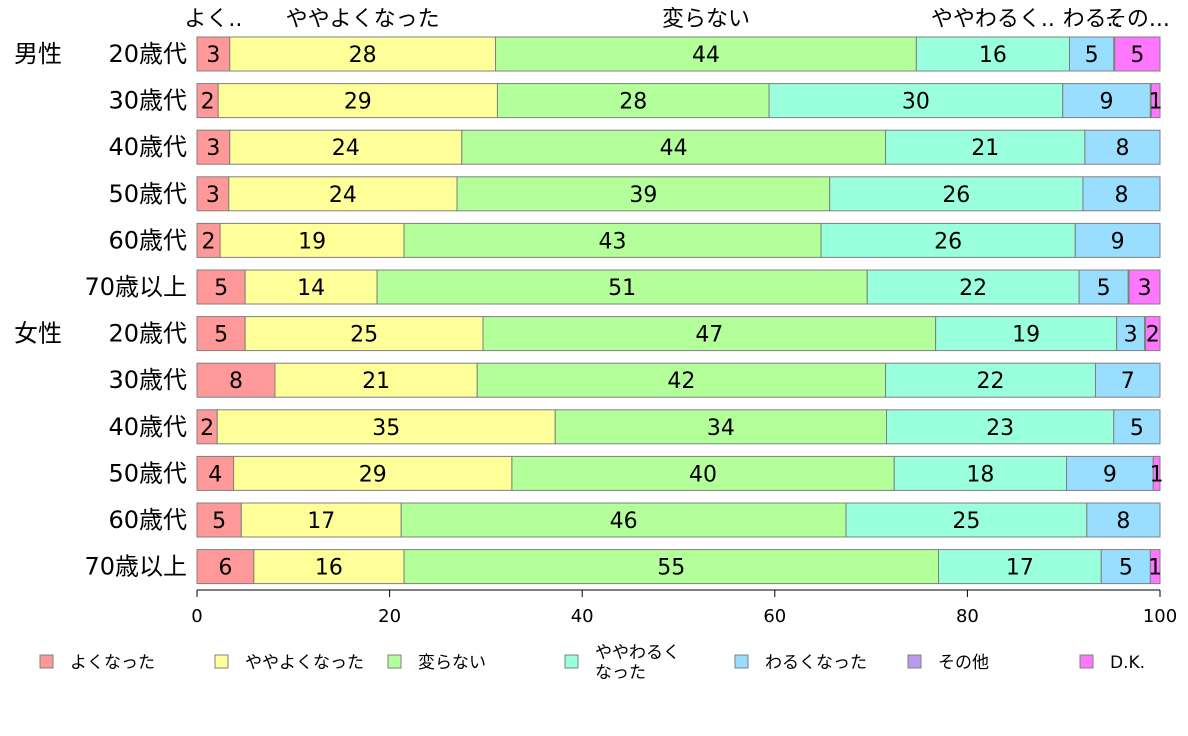 The height and width of the screenshot is (736, 1188). I want to click on data-label: 44, so click(674, 148).